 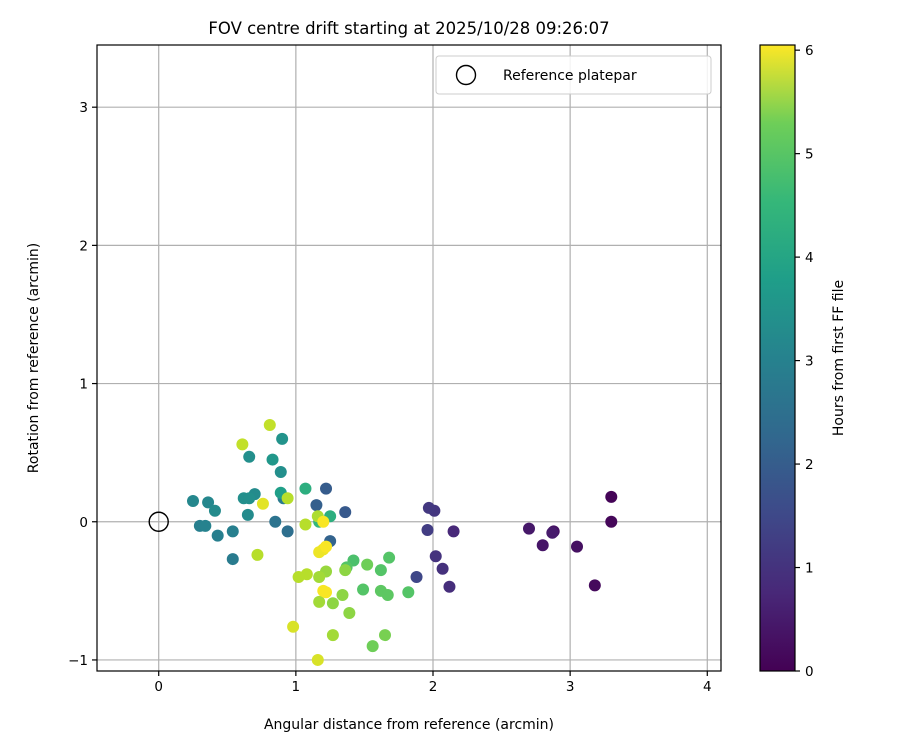 I want to click on colorbar-ticks: 0 1 2 3 4 5 6, so click(x=804, y=361).